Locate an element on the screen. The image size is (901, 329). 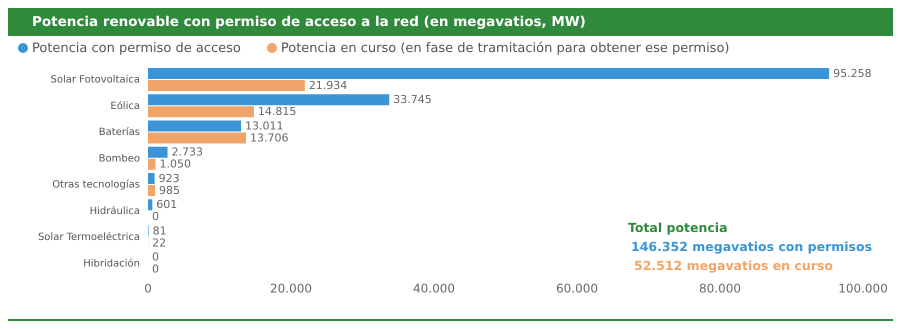
x-tick-label: 20.000 is located at coordinates (291, 289).